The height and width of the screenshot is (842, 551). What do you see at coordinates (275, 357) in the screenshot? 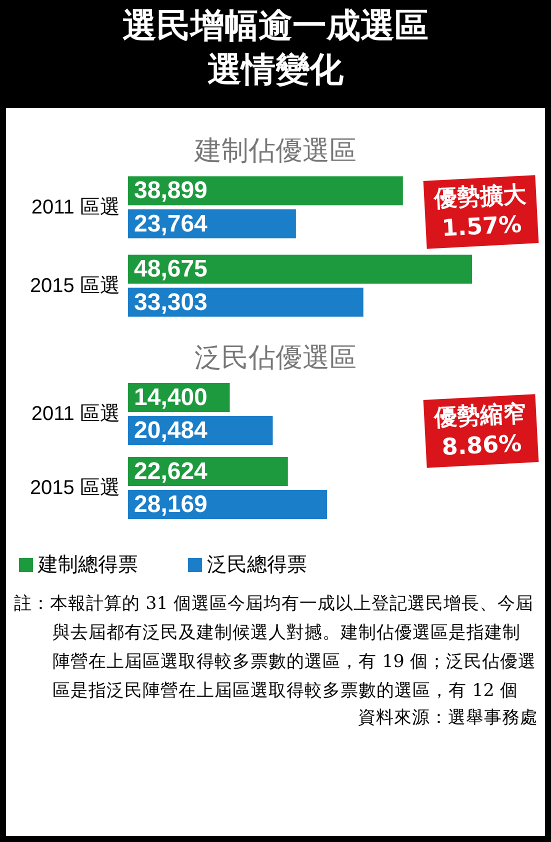
I see `chart-subtitle: 泛民佔優選區` at bounding box center [275, 357].